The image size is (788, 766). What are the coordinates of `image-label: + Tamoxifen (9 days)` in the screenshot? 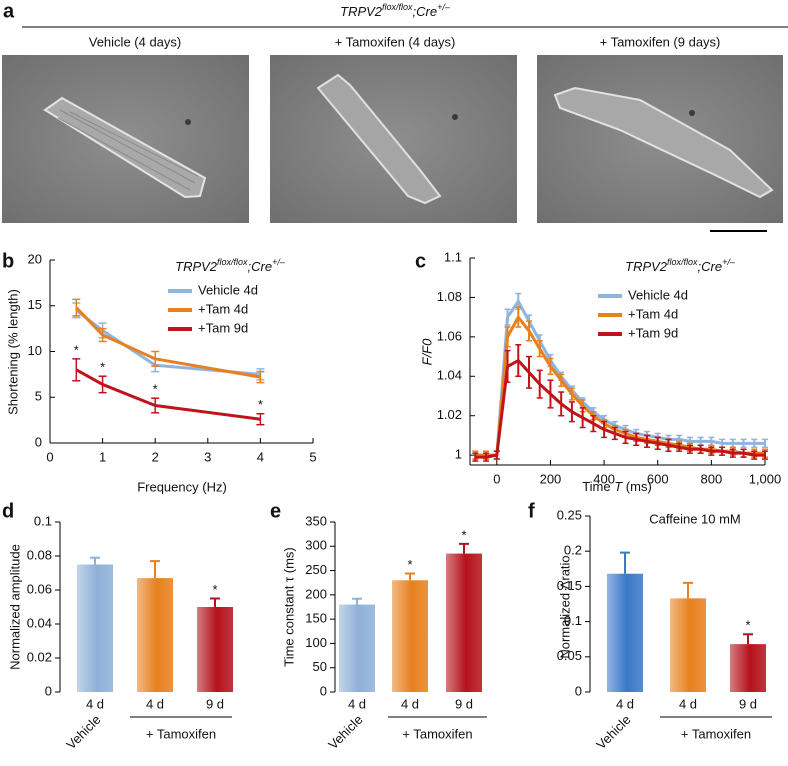 It's located at (660, 41).